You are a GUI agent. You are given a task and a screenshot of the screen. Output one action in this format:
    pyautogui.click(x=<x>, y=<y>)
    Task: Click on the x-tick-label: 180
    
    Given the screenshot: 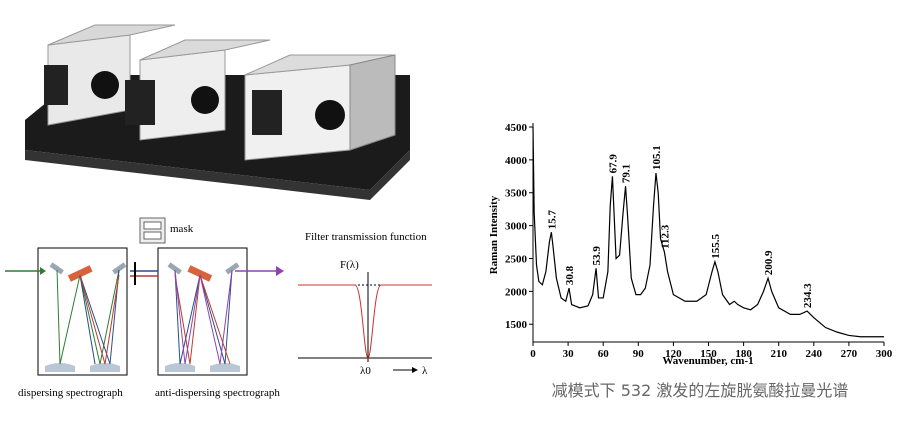 What is the action you would take?
    pyautogui.click(x=743, y=354)
    